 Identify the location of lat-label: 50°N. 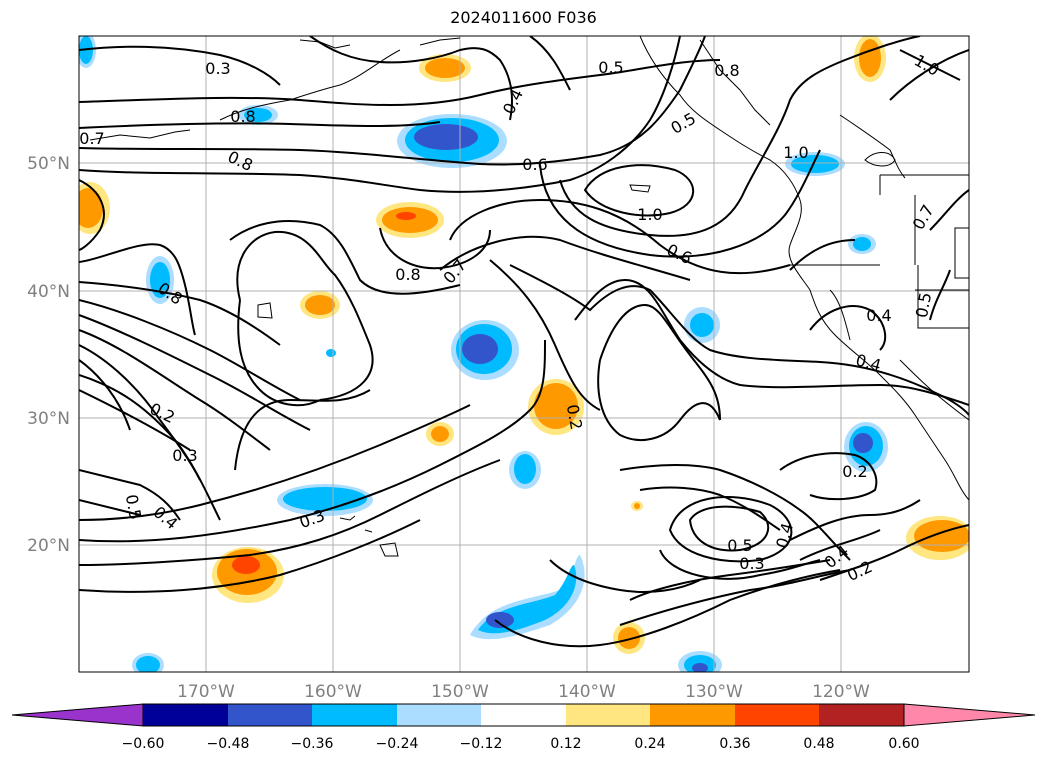
(48, 164).